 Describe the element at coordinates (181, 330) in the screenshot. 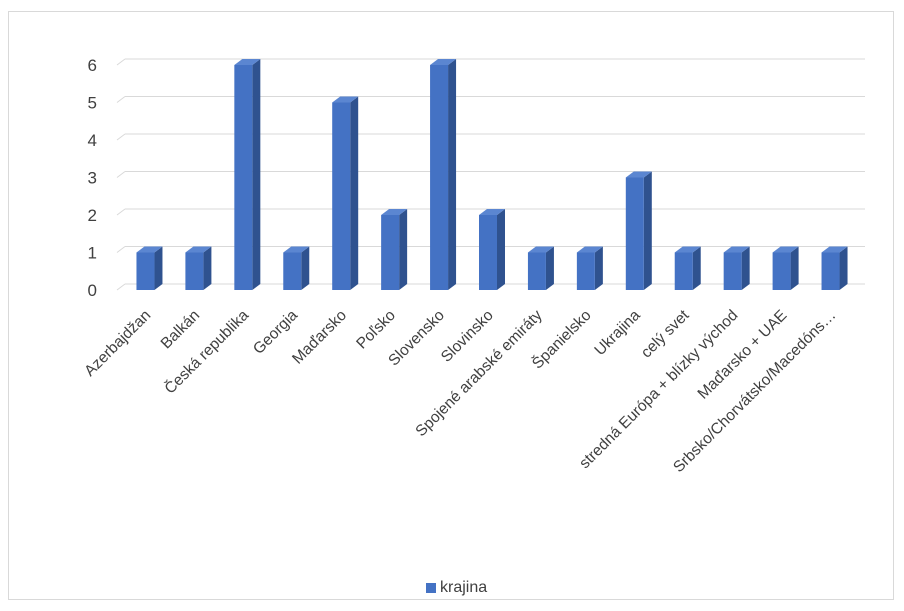

I see `x-tick-label: Balkán` at that location.